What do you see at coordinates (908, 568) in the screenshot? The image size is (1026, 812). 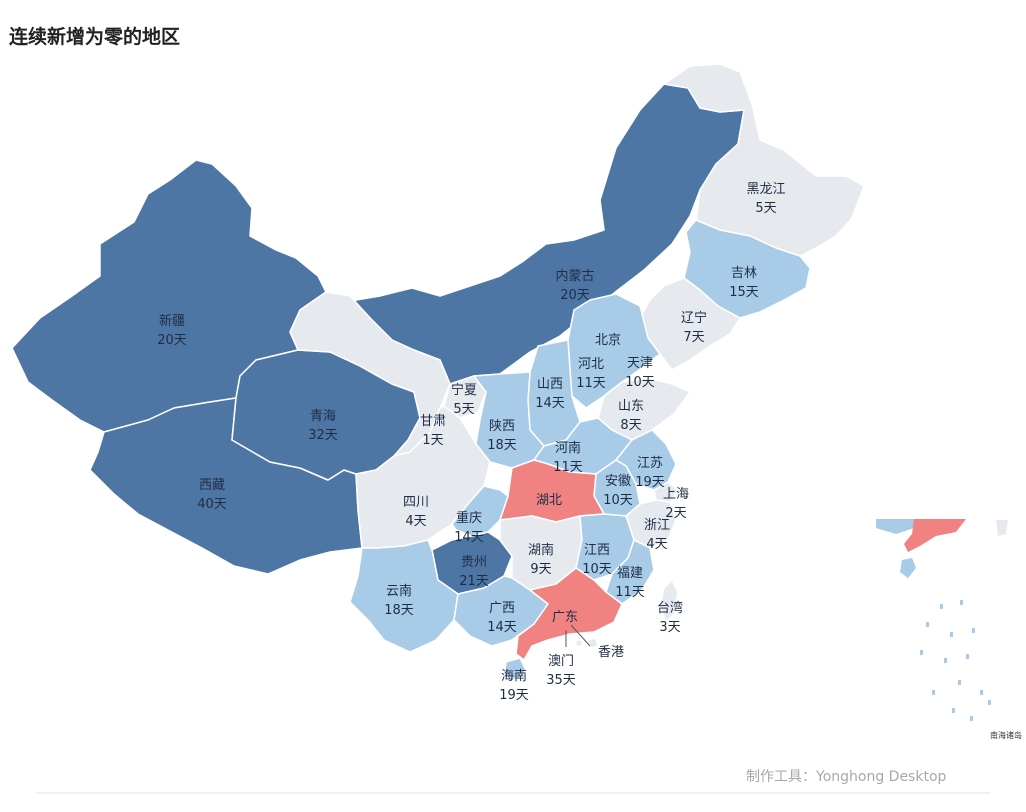 I see `inset-hainan` at bounding box center [908, 568].